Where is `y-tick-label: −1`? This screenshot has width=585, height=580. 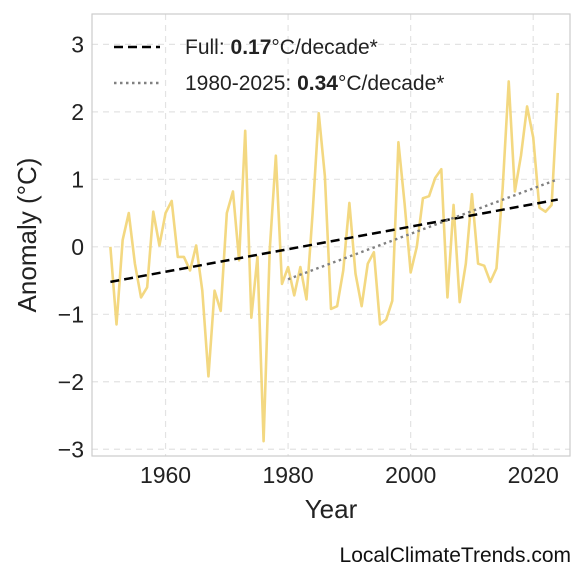 y-tick-label: −1 is located at coordinates (71, 314).